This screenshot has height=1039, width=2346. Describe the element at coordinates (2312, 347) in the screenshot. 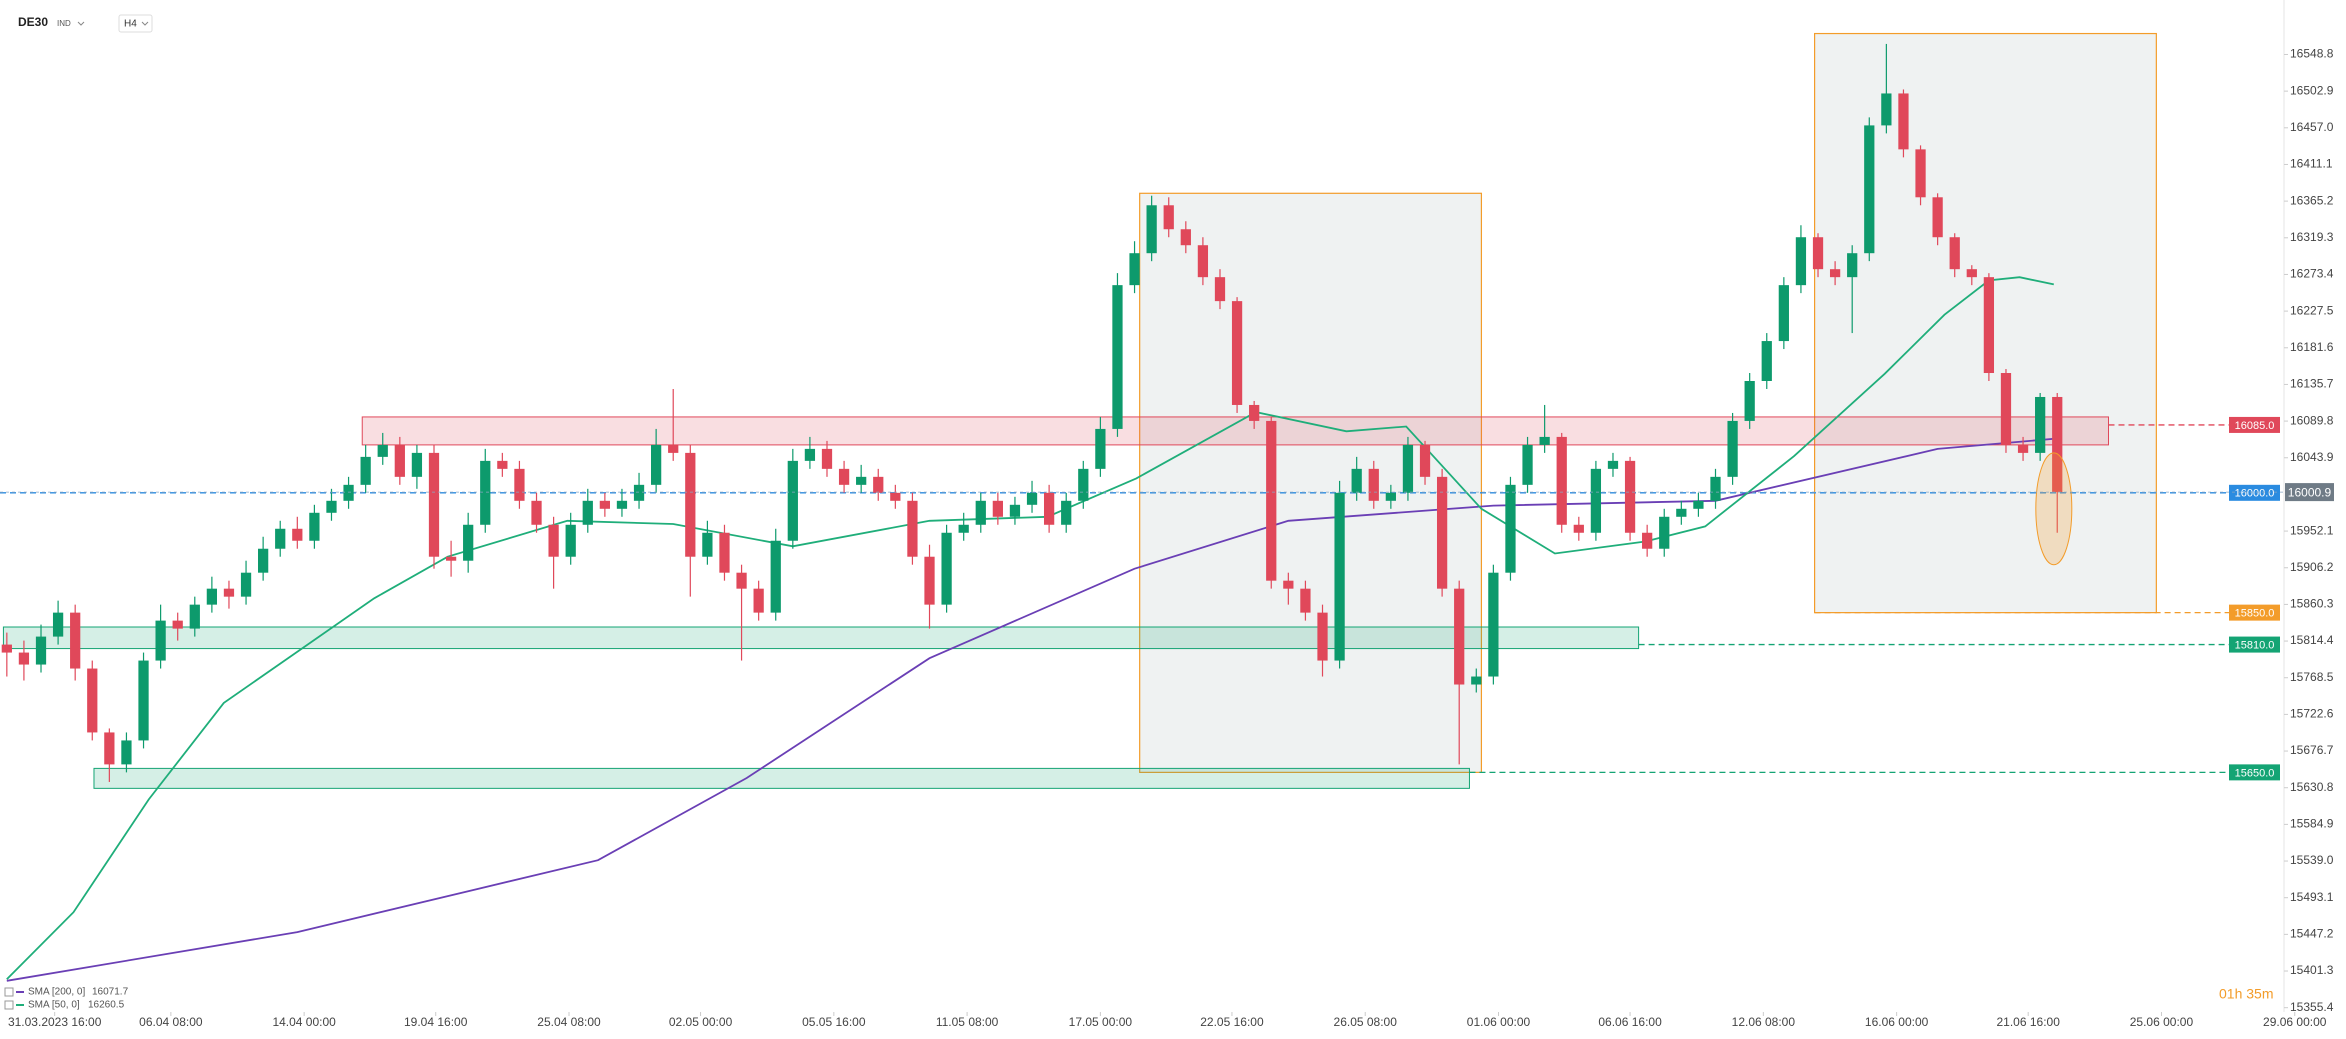

I see `y-tick-label: 16181.6` at that location.